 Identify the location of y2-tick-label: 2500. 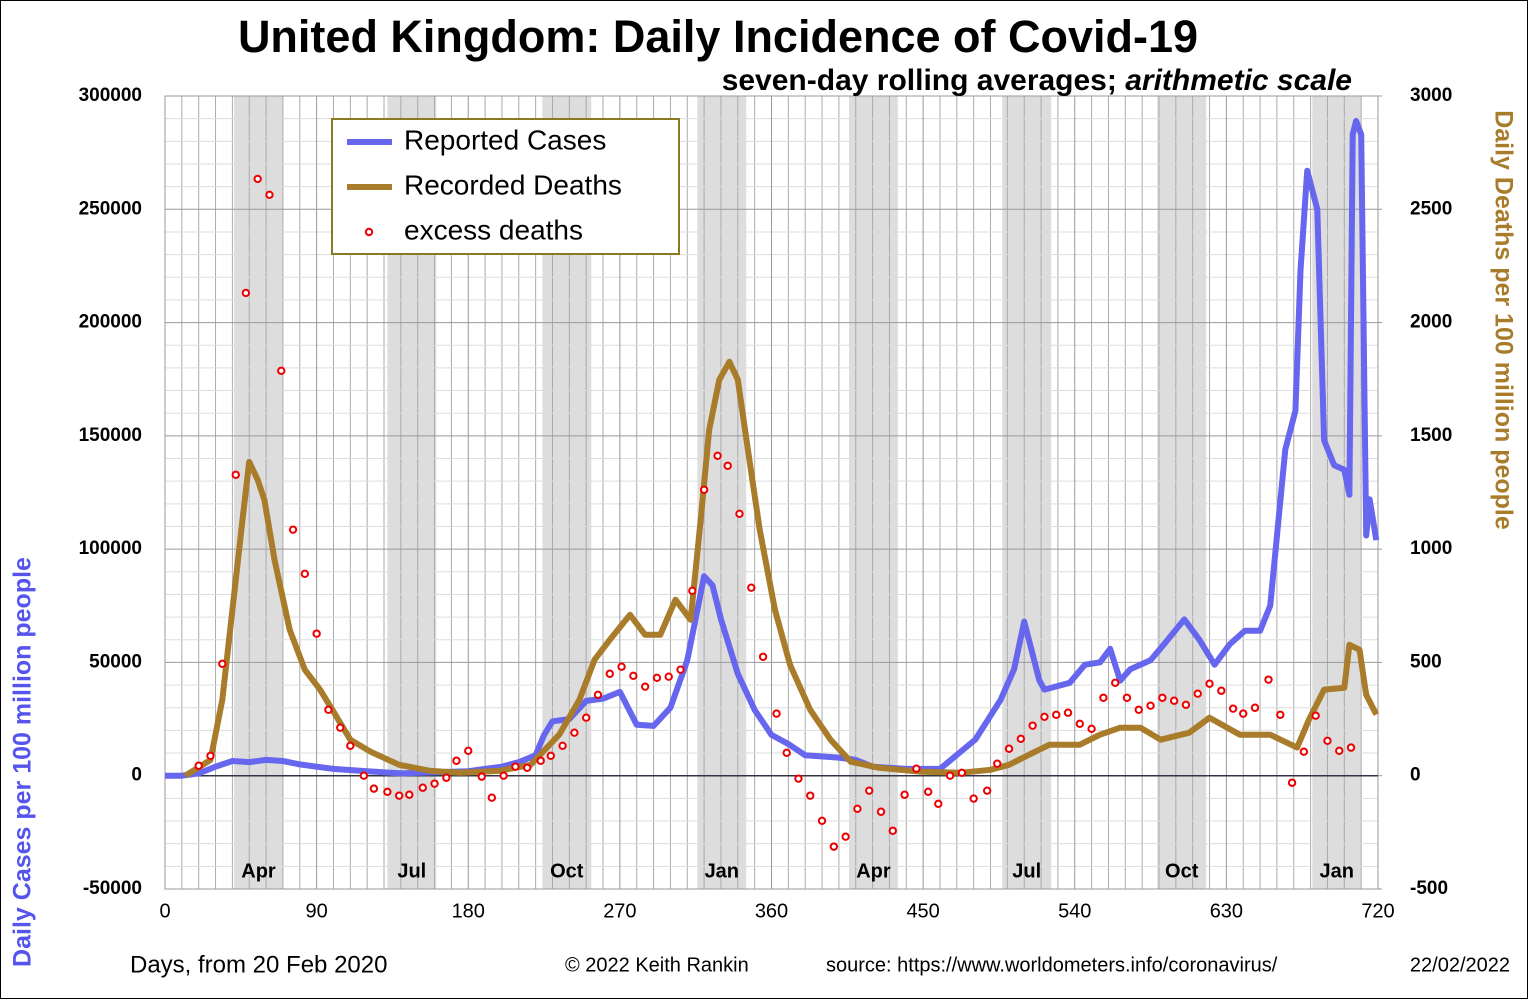
(1431, 208).